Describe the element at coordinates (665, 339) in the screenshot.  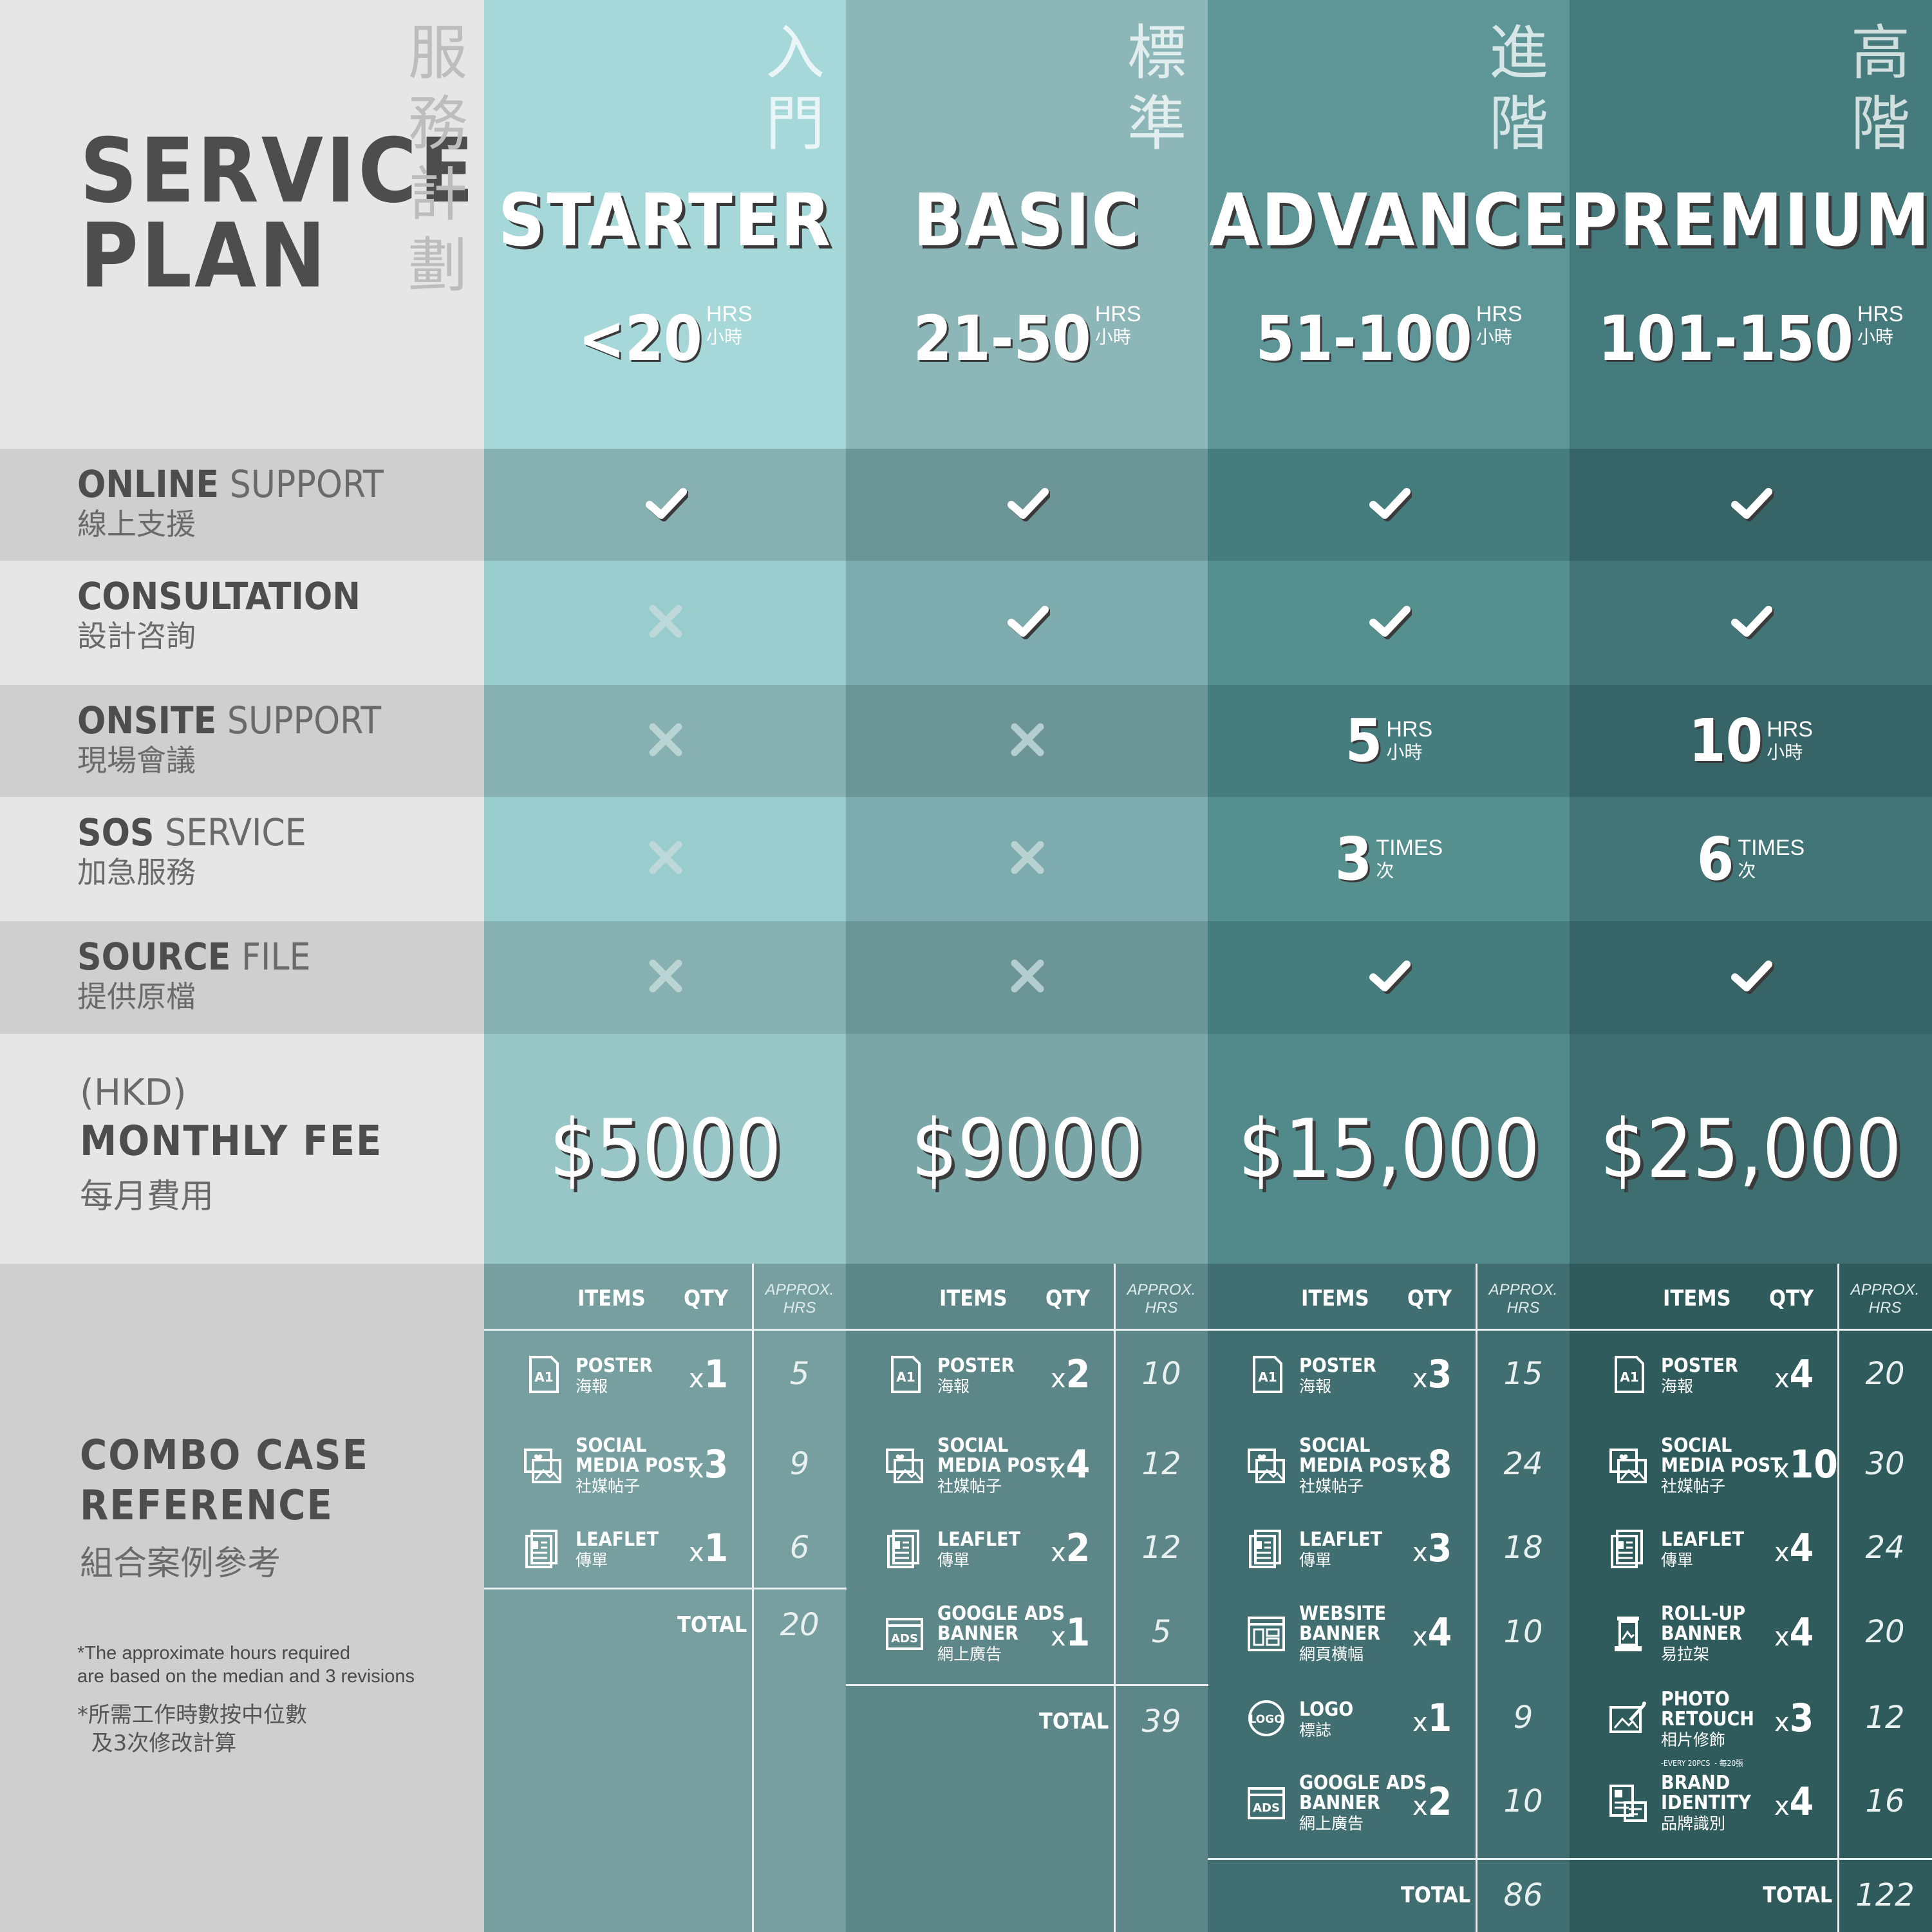
I see `plan-hours: <20 HRS 小時` at that location.